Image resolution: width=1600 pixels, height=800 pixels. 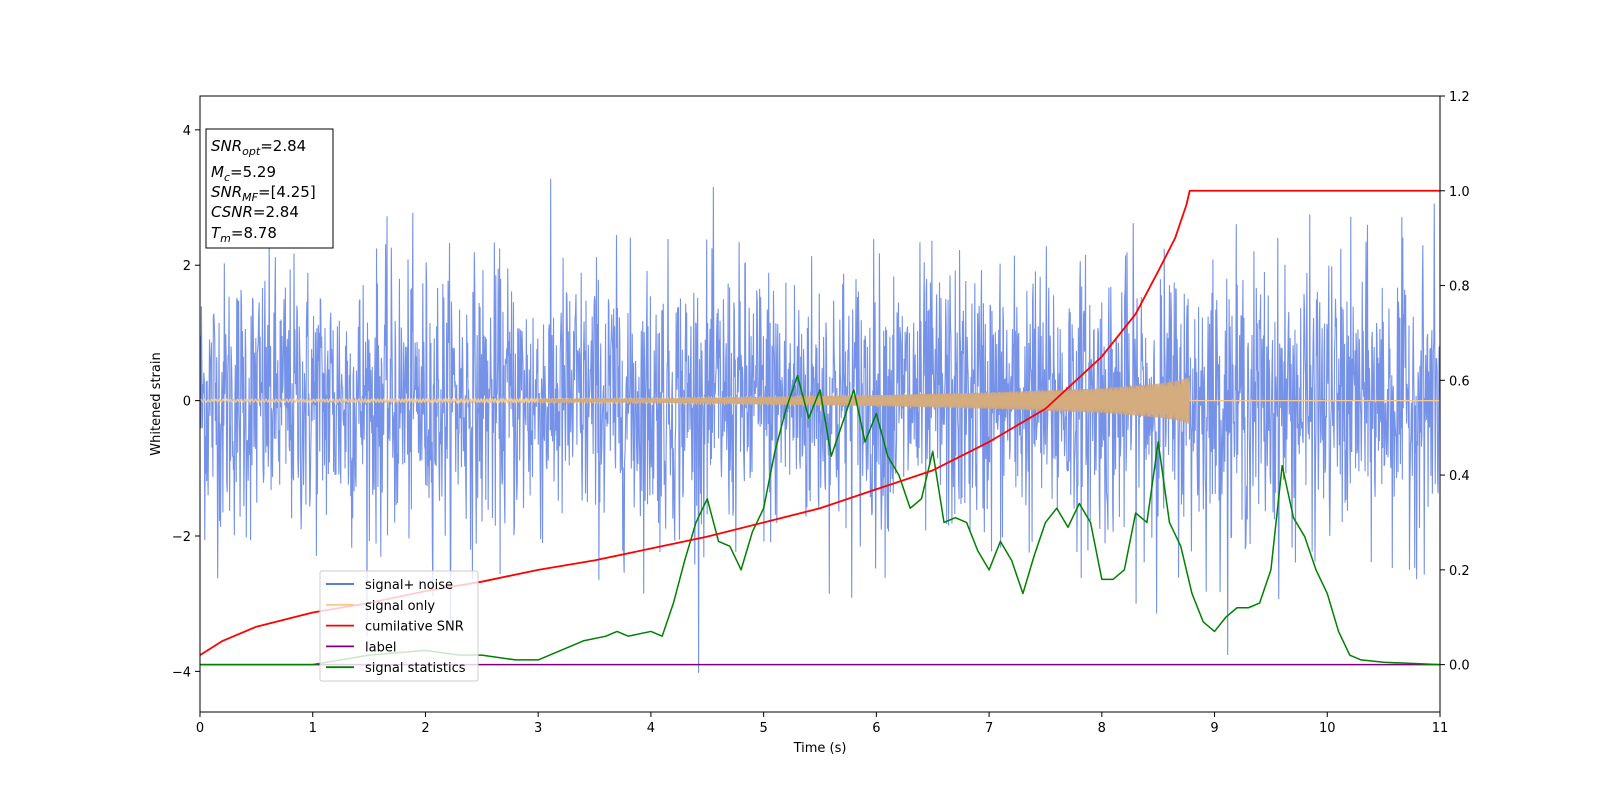 What do you see at coordinates (1459, 381) in the screenshot?
I see `y-right-tick-label: 0.6` at bounding box center [1459, 381].